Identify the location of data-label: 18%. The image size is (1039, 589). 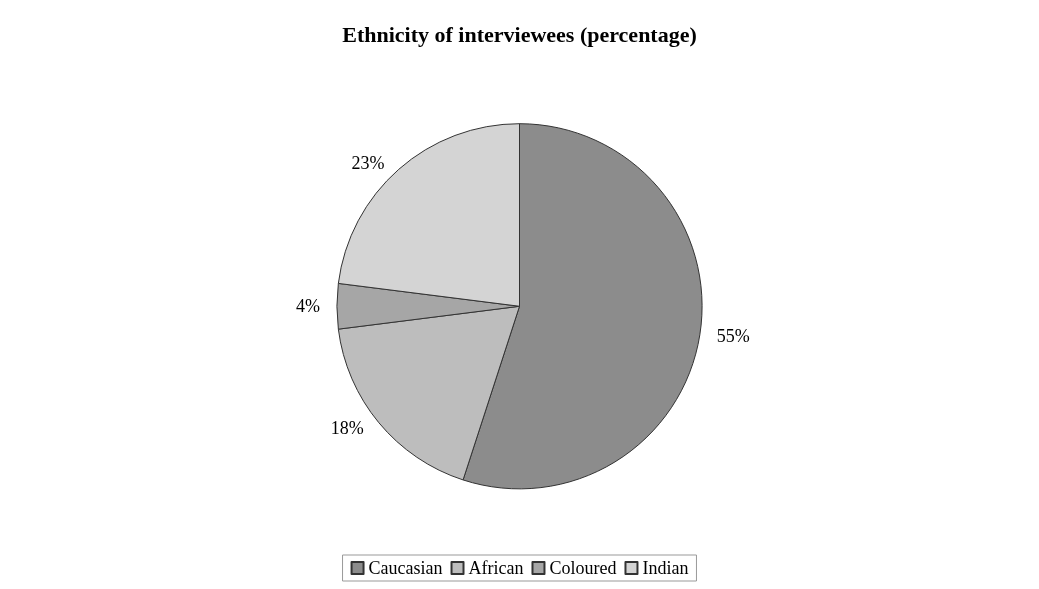
(347, 427).